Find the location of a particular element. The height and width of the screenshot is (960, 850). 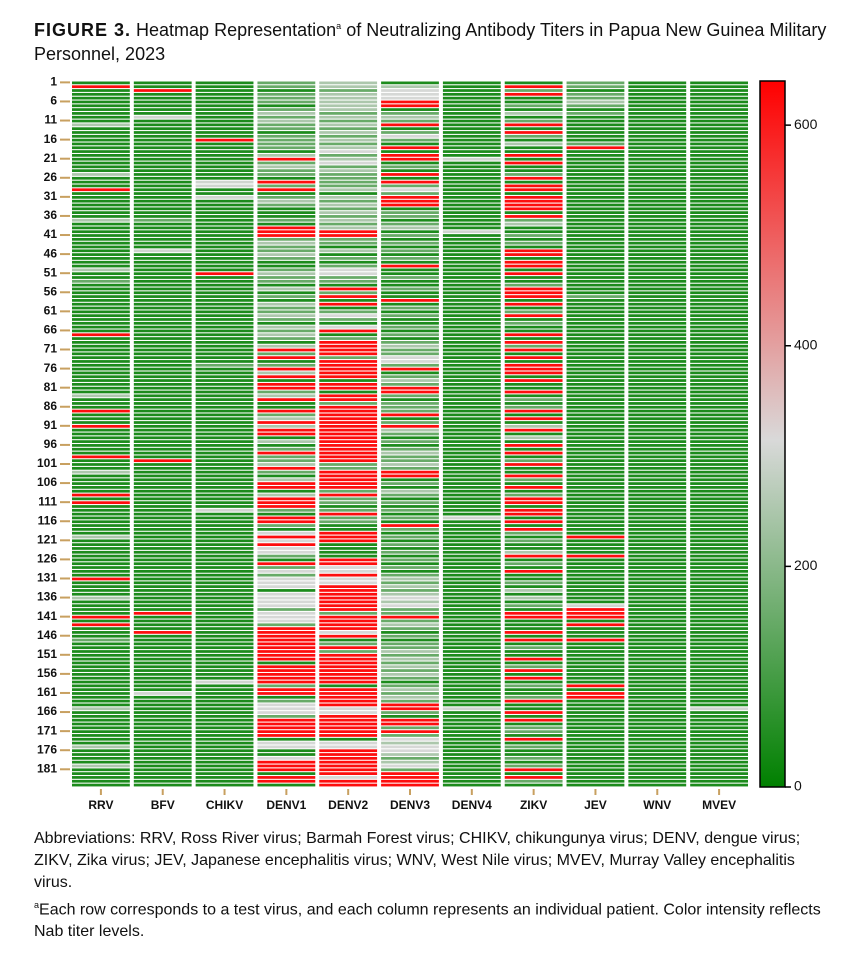

x-tick-label: ZIKV is located at coordinates (533, 805).